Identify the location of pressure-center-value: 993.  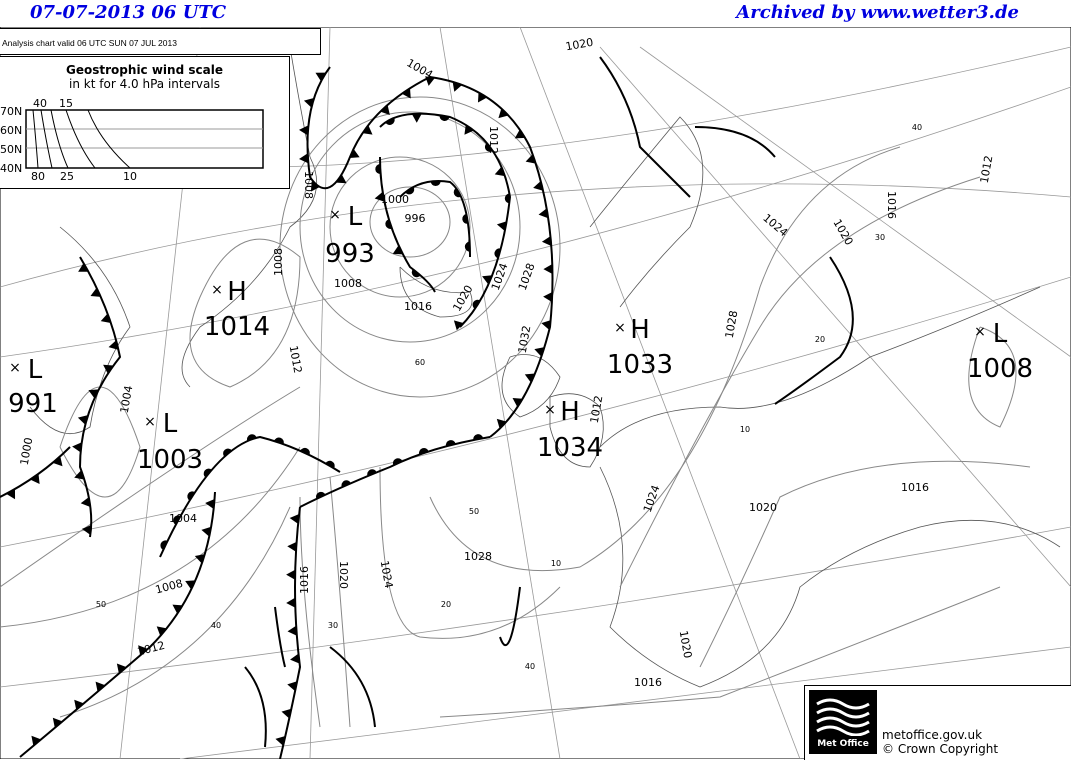
(350, 254).